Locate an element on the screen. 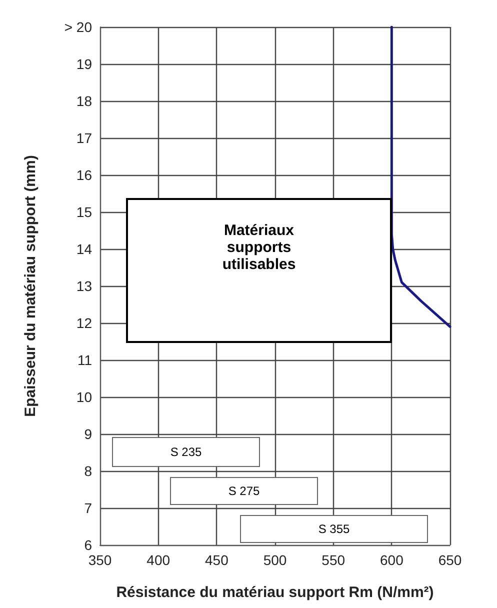  y-tick-label: 11 is located at coordinates (84, 360).